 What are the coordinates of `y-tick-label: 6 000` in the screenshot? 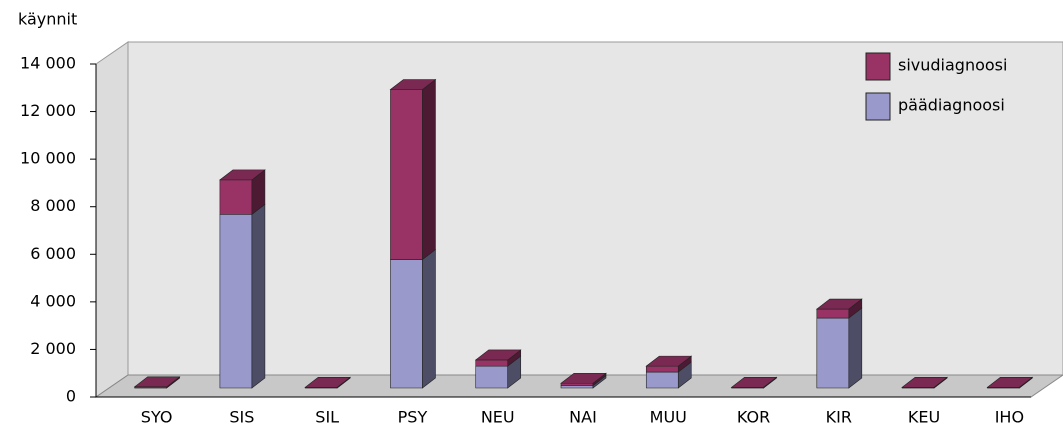 It's located at (53, 253).